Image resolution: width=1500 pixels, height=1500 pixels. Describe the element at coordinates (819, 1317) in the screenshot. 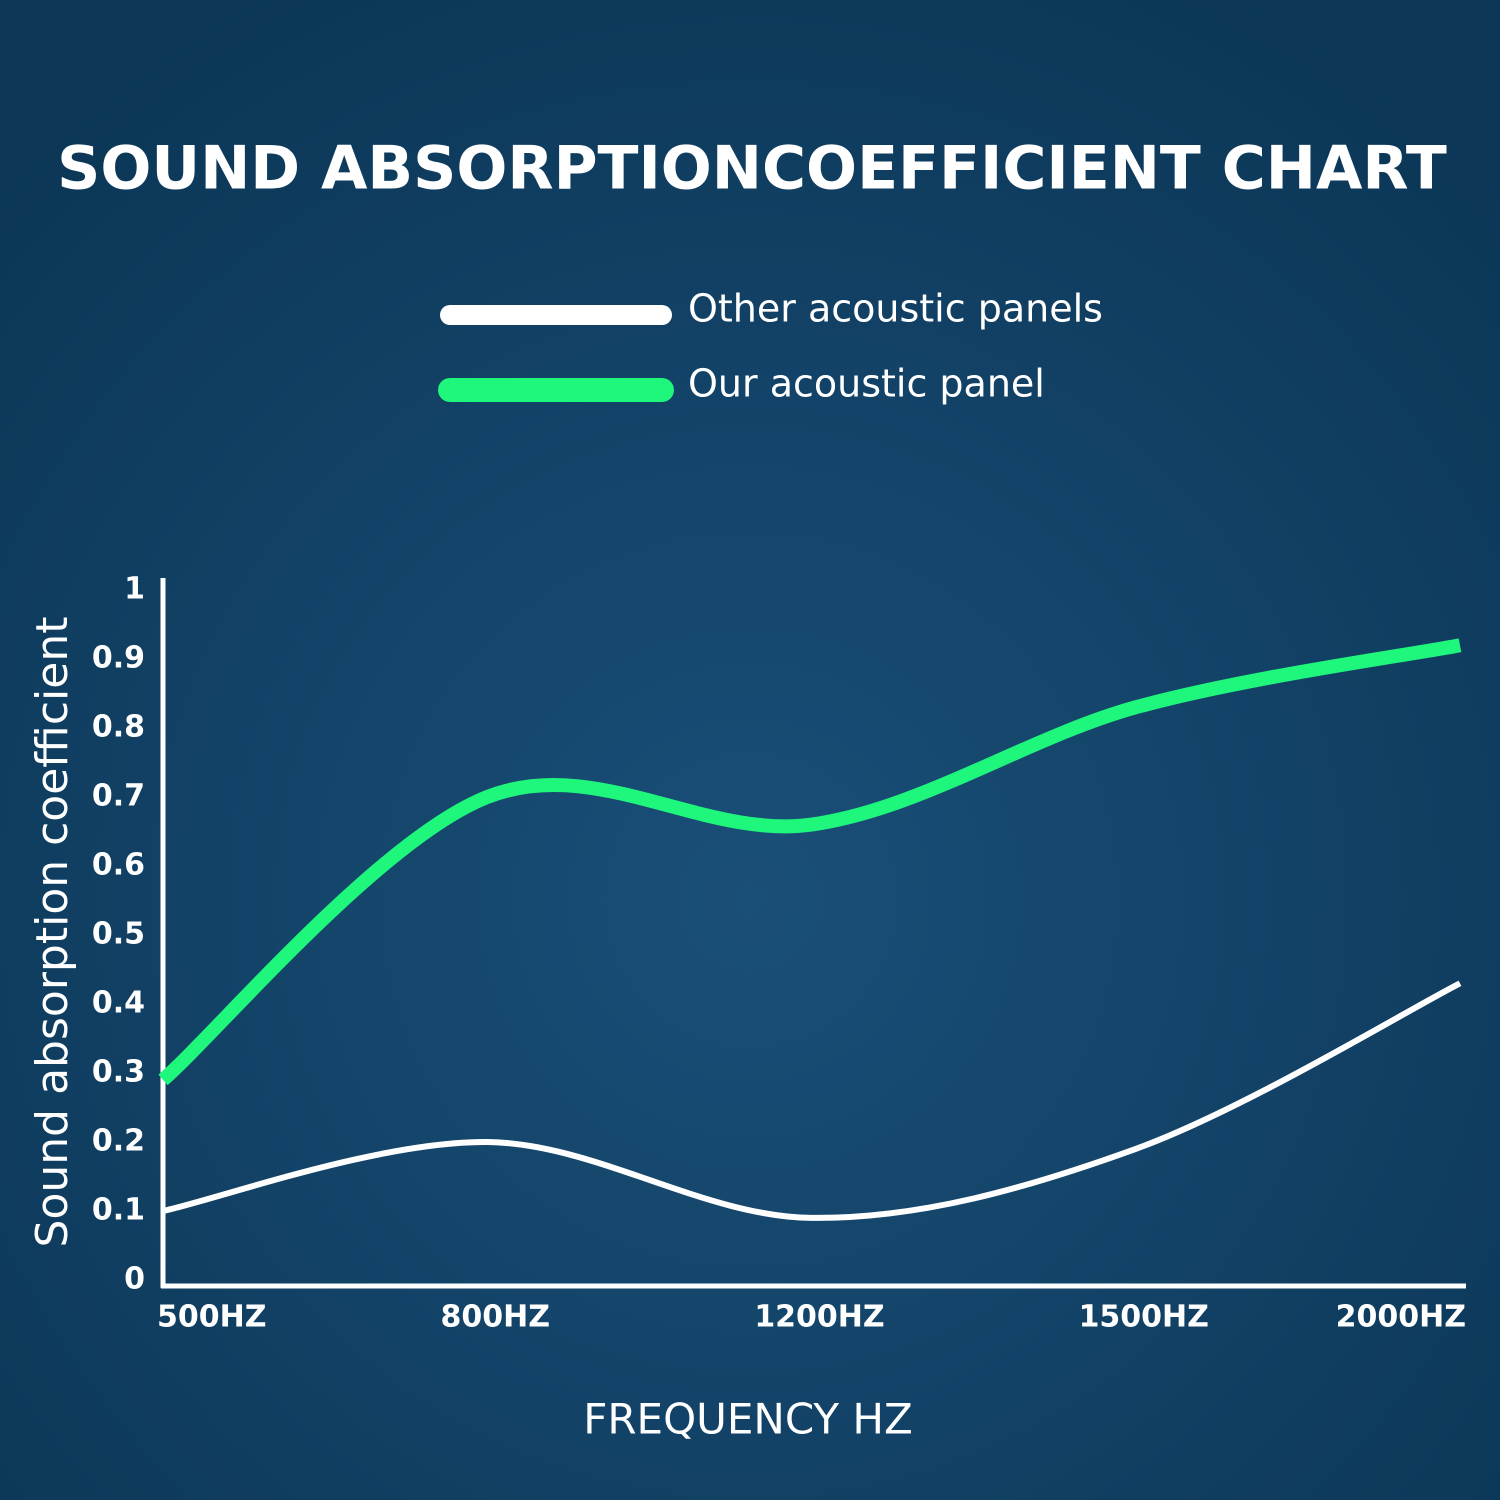

I see `x-tick-label: 1200HZ` at that location.